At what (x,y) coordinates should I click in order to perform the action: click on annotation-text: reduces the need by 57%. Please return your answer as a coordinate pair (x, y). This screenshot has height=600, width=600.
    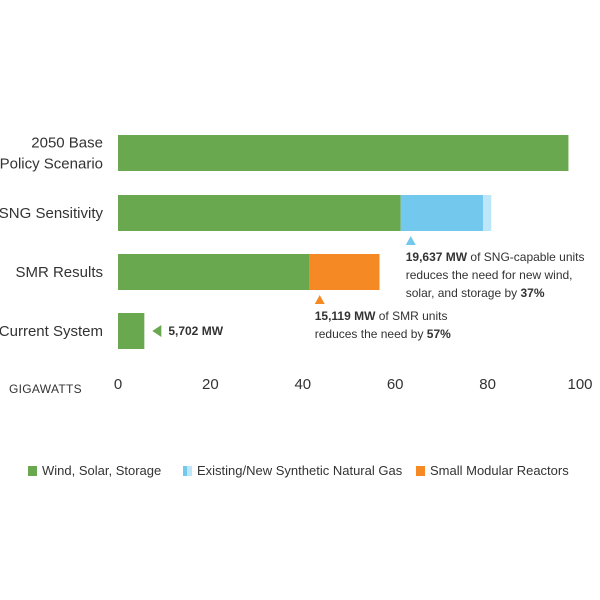
    Looking at the image, I should click on (383, 334).